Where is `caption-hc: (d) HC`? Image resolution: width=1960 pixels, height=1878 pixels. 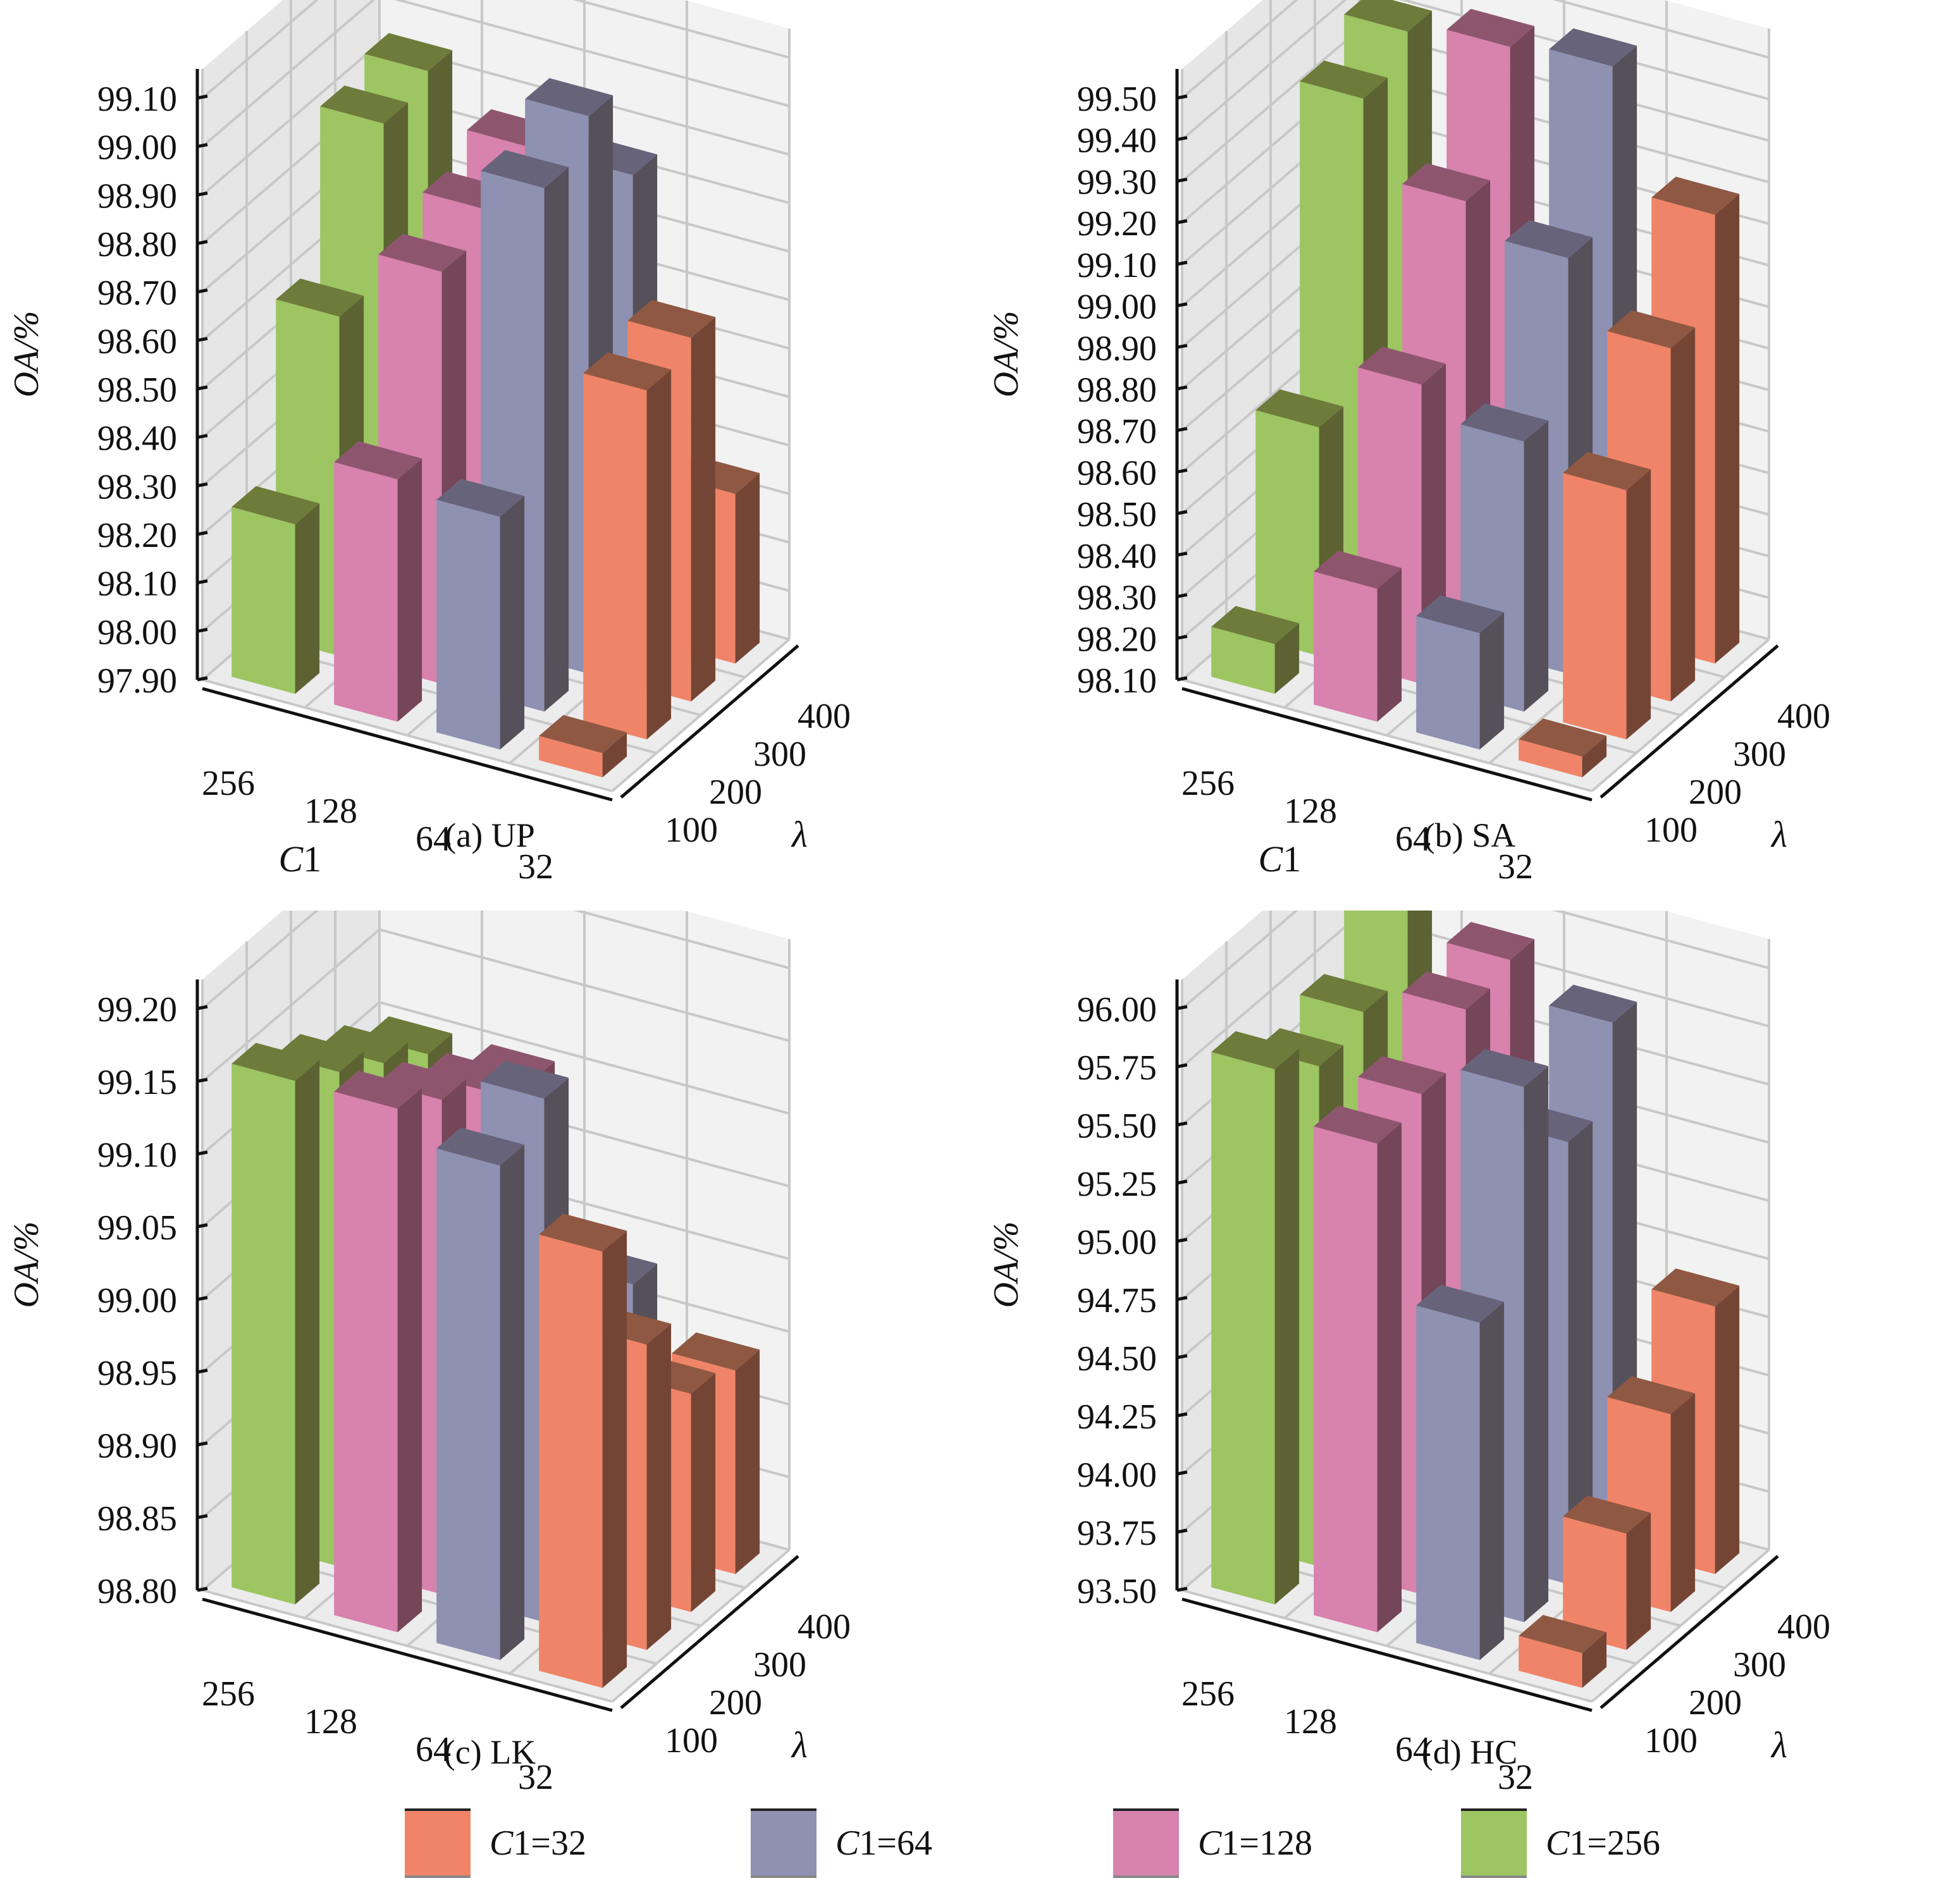
caption-hc: (d) HC is located at coordinates (1469, 1752).